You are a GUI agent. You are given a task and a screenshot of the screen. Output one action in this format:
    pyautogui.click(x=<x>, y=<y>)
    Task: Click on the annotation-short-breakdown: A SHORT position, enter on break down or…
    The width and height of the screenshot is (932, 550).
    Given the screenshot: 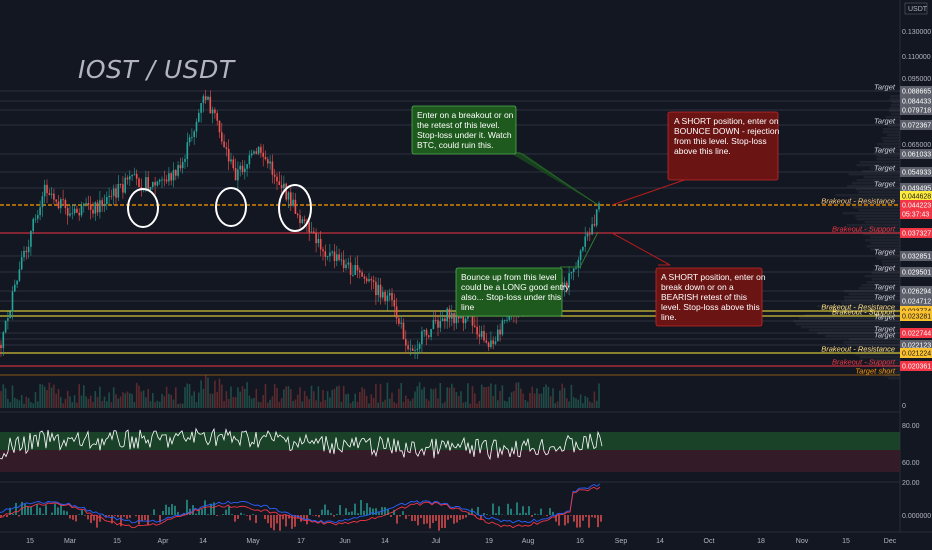 What is the action you would take?
    pyautogui.click(x=710, y=297)
    